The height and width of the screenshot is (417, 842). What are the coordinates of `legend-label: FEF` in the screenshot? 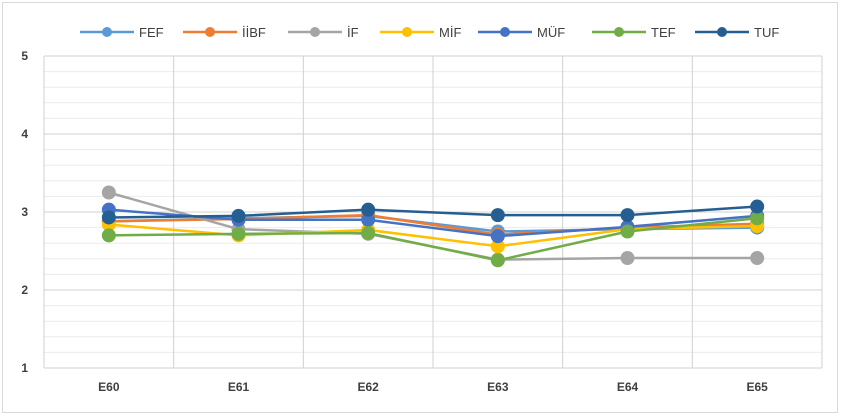 It's located at (151, 32).